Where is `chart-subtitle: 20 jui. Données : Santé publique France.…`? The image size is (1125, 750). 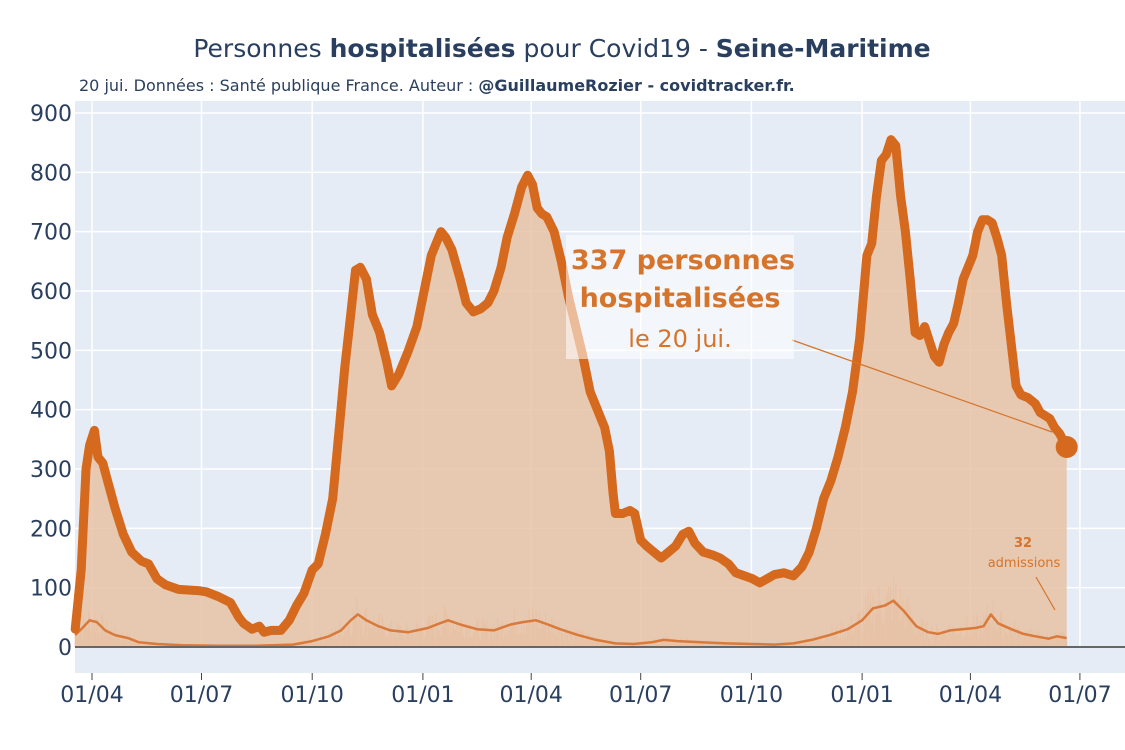
chart-subtitle: 20 jui. Données : Santé publique France.… is located at coordinates (437, 85).